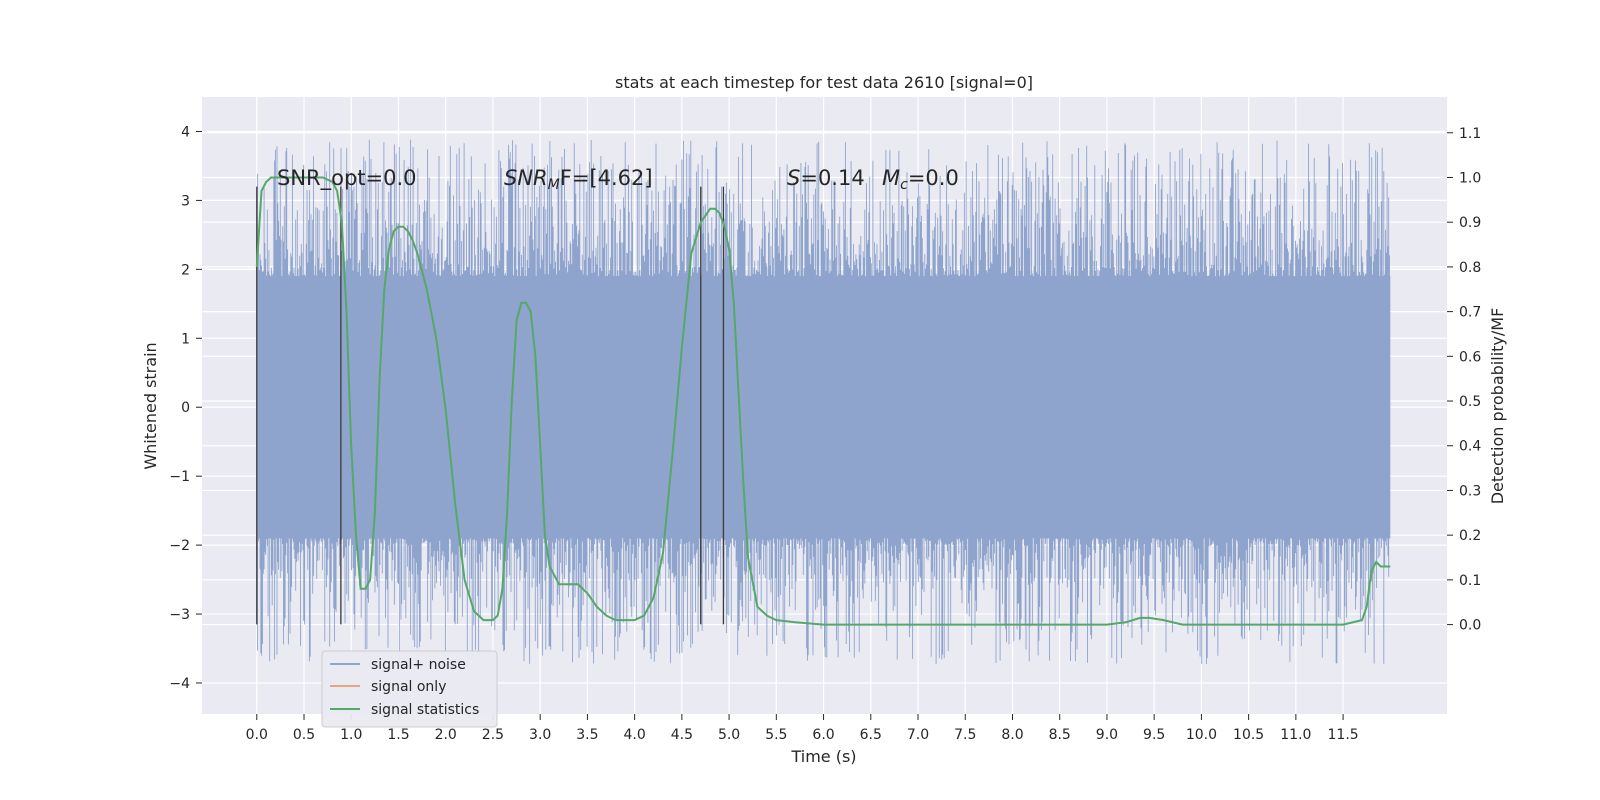 The height and width of the screenshot is (800, 1600). I want to click on x-tick-label: 10.0, so click(1201, 735).